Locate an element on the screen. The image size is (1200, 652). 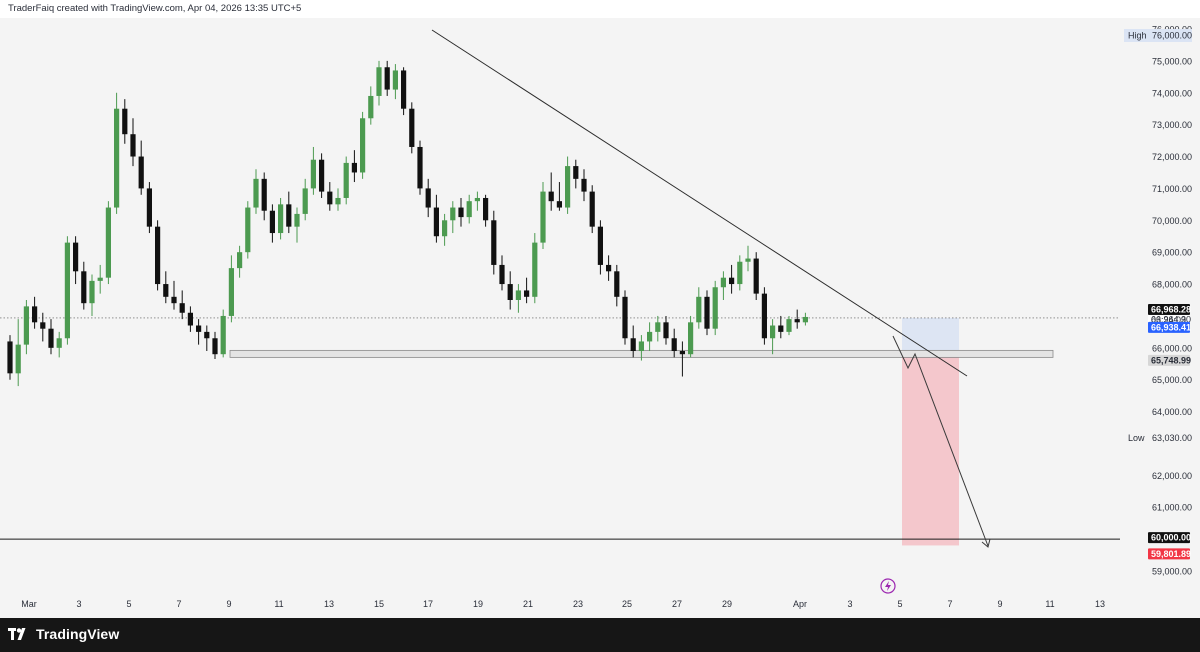
x-tick-label: Mar is located at coordinates (29, 604).